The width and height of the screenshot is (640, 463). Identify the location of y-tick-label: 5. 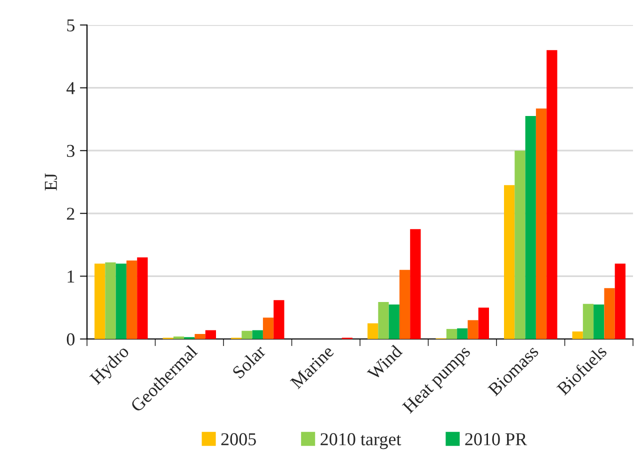
(70, 25).